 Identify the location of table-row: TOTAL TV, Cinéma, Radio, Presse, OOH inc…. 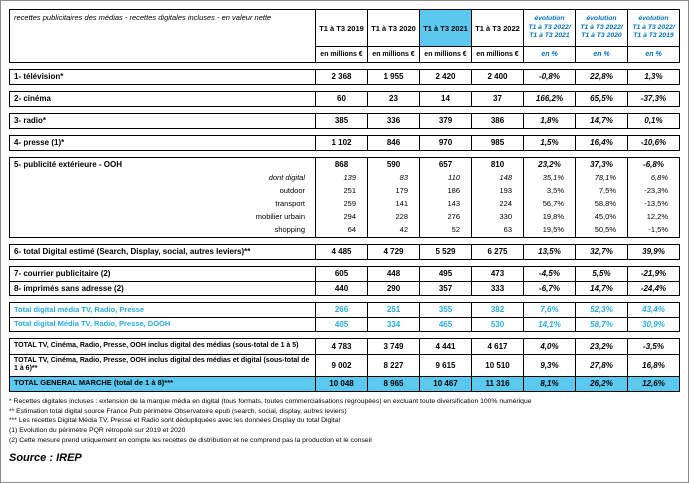
(344, 365).